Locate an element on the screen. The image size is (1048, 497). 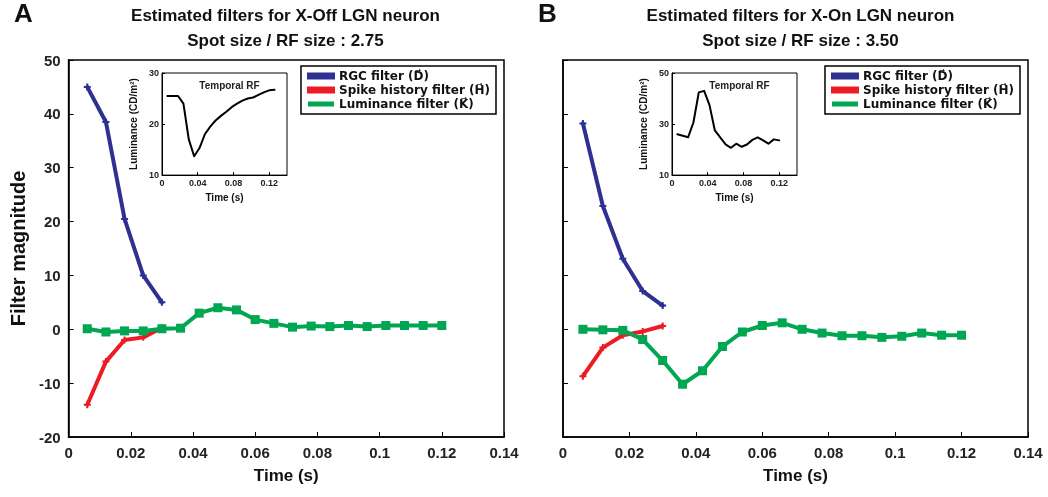
y-tick-label: 0 is located at coordinates (56, 329).